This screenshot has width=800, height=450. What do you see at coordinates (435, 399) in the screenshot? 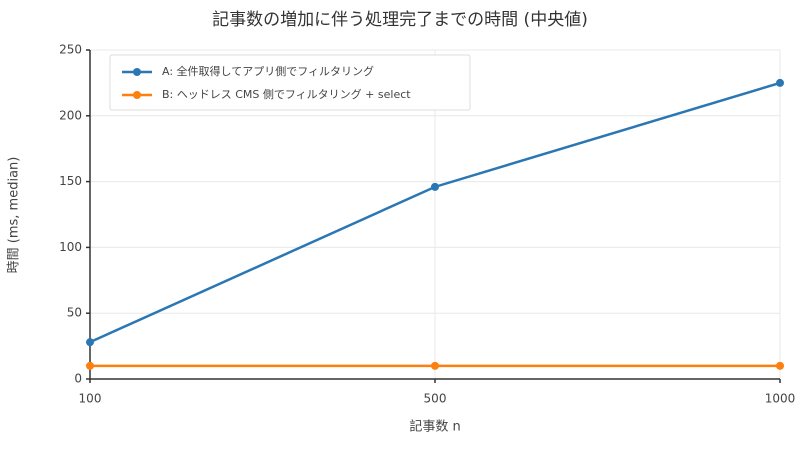
I see `x-tick-label: 500` at bounding box center [435, 399].